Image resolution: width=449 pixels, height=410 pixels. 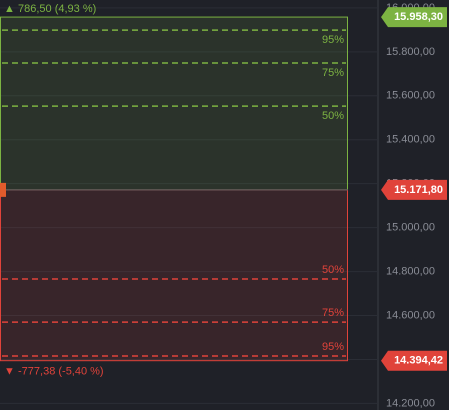 What do you see at coordinates (410, 271) in the screenshot?
I see `y-tick-label: 14.800,00` at bounding box center [410, 271].